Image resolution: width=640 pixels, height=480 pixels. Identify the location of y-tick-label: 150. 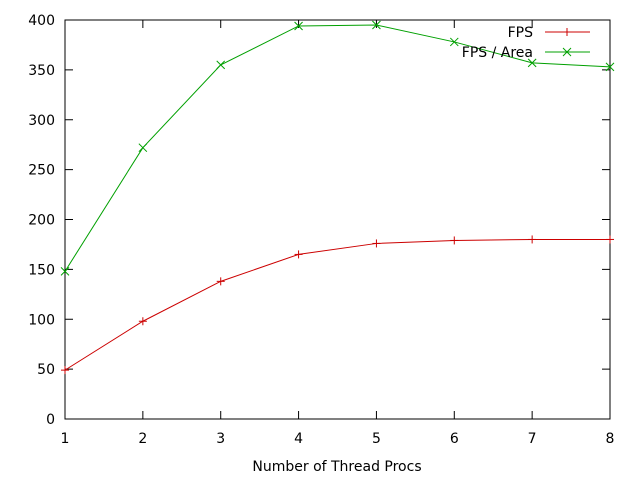
(41, 270).